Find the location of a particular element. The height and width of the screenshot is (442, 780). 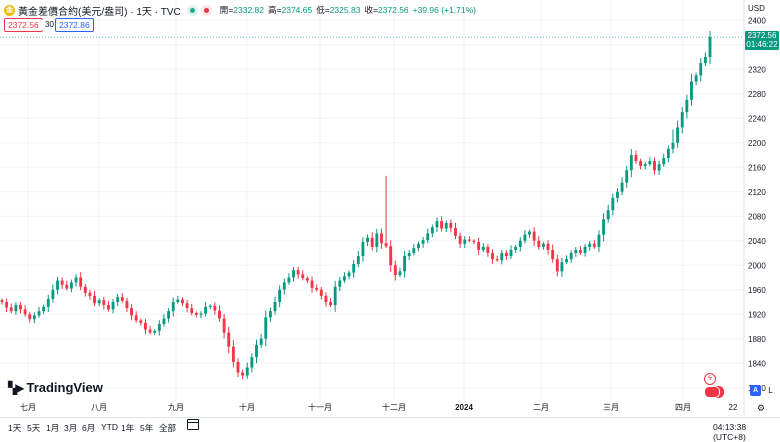

close-value: 收=2372.56 is located at coordinates (386, 10).